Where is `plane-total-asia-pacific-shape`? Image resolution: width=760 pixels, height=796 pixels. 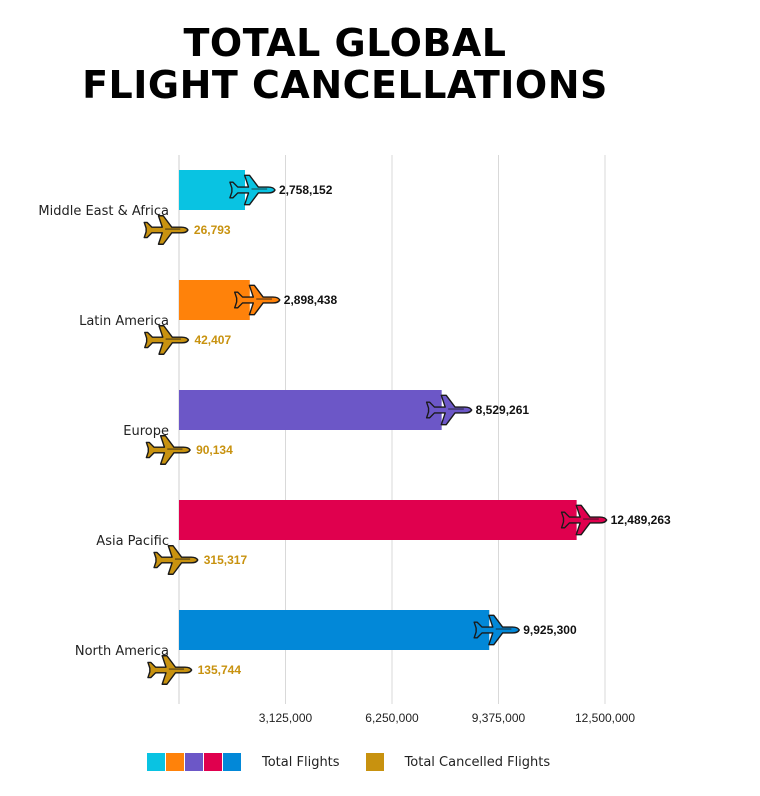
plane-total-asia-pacific-shape is located at coordinates (584, 520).